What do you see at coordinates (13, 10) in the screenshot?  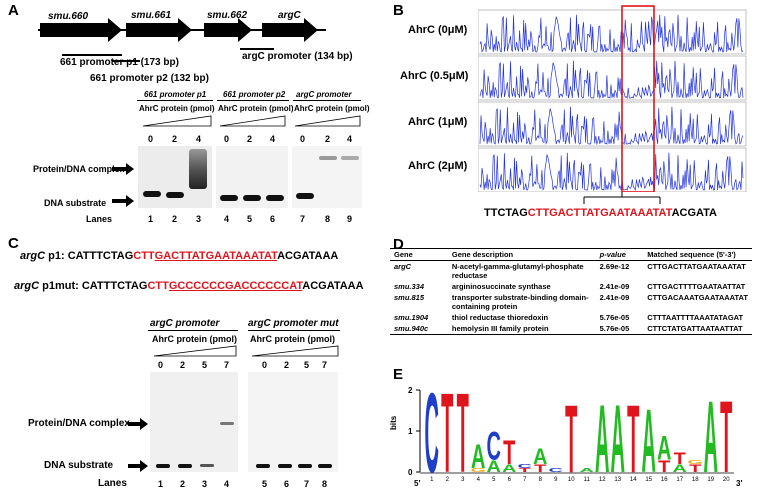 I see `panel-a-label: A` at bounding box center [13, 10].